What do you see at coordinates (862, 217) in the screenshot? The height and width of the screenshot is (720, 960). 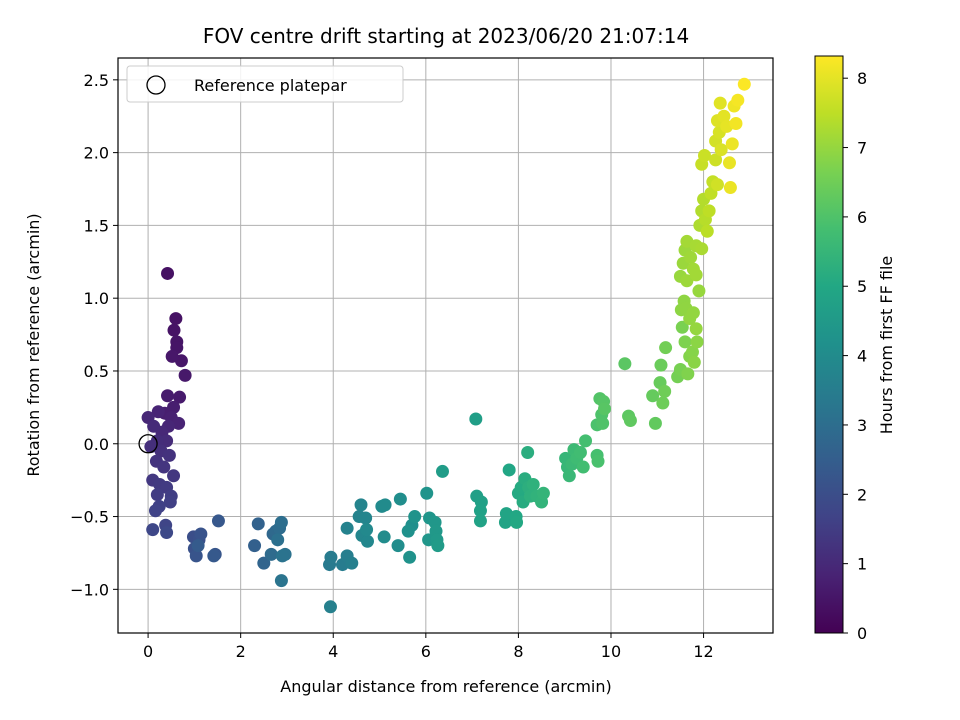 I see `colorbar-tick-label: 6` at bounding box center [862, 217].